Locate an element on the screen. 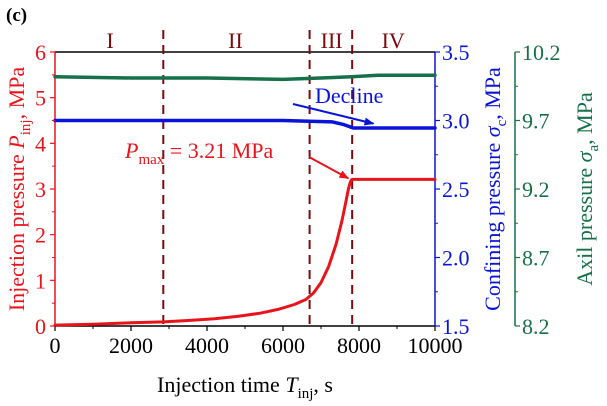  x-axis-title-sub: inj is located at coordinates (306, 394).